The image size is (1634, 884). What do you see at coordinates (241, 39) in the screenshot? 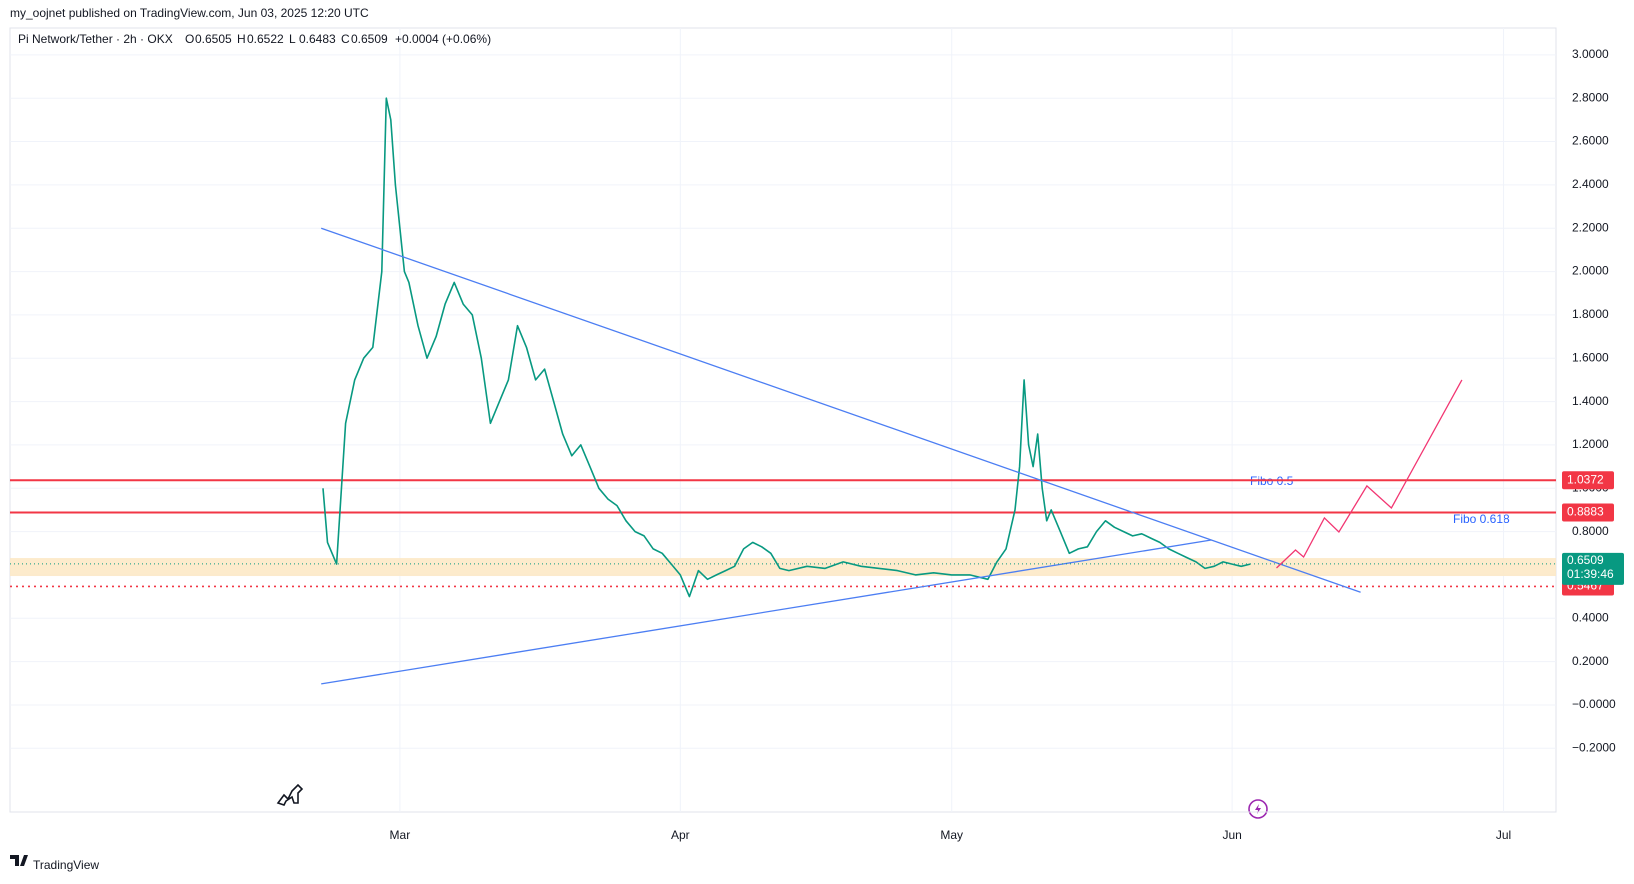
I see `ohlc-label: H` at bounding box center [241, 39].